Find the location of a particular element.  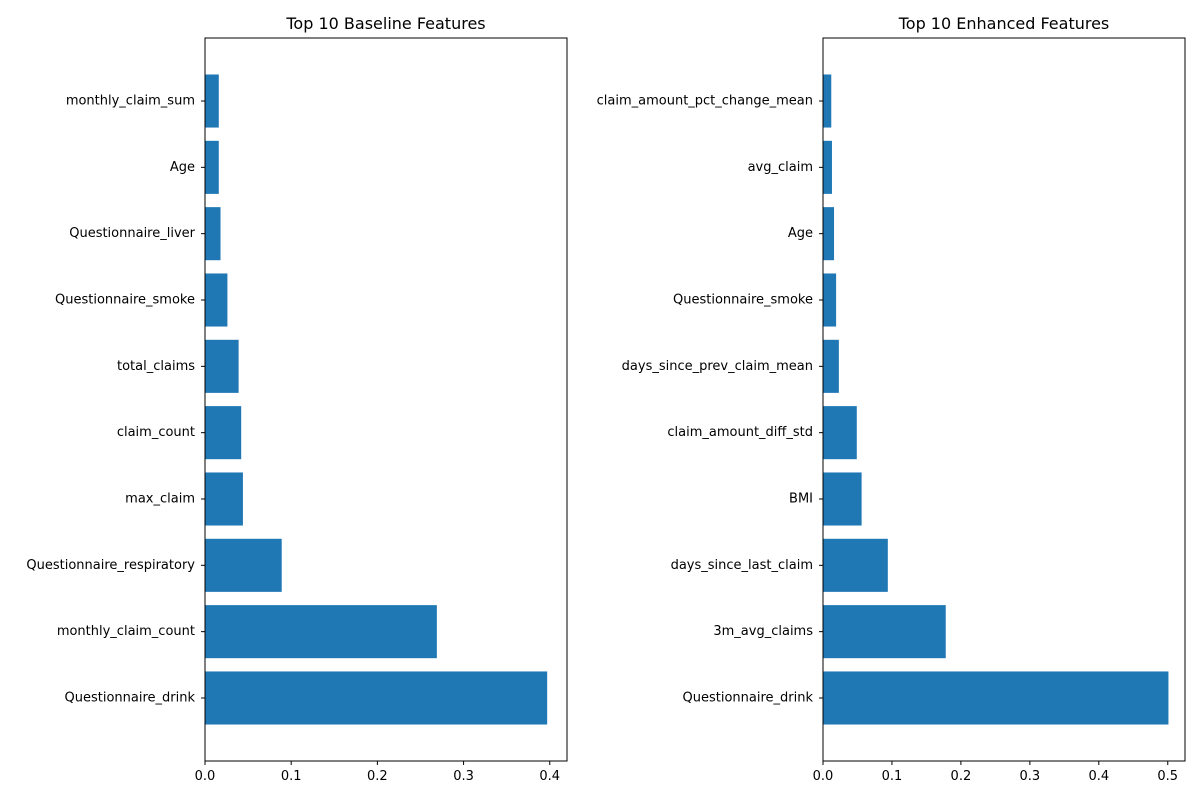

y-tick-label: max_claim is located at coordinates (160, 498).